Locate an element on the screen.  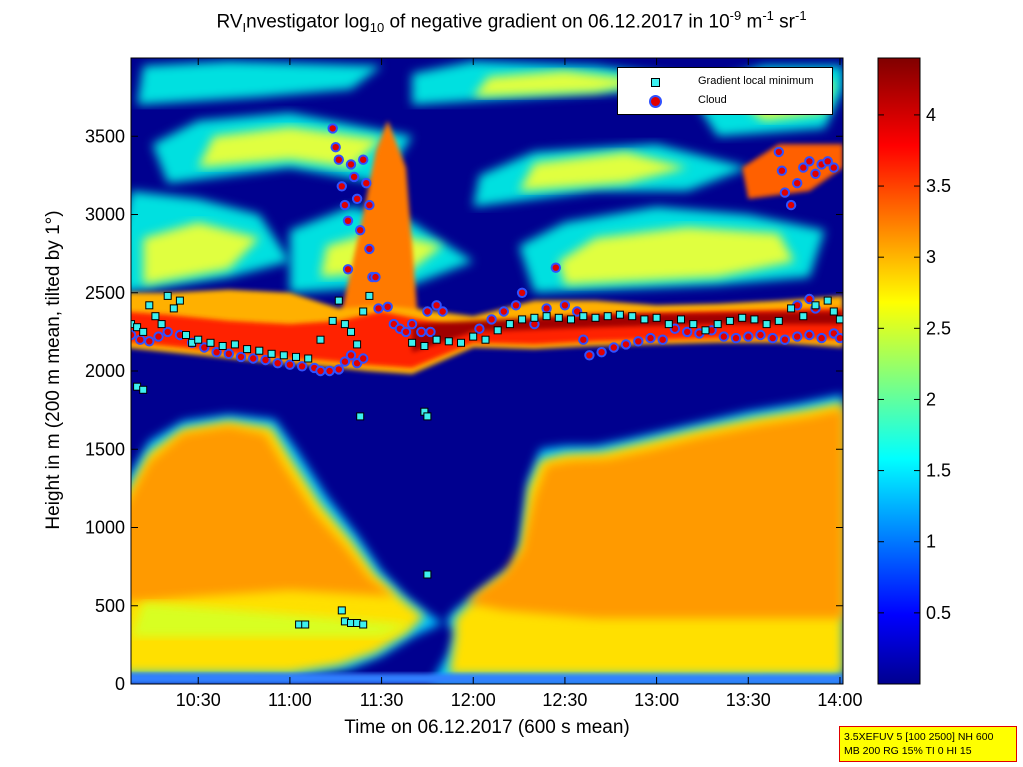
boundary-layer-left-orange is located at coordinates (262, 513).